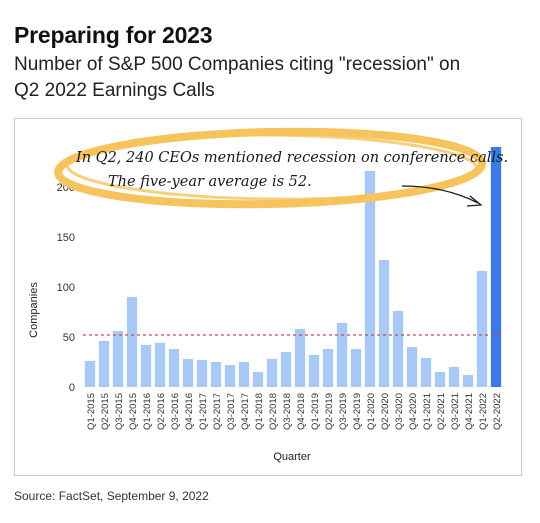 Image resolution: width=540 pixels, height=523 pixels. Describe the element at coordinates (468, 381) in the screenshot. I see `bar-q4-2021` at that location.